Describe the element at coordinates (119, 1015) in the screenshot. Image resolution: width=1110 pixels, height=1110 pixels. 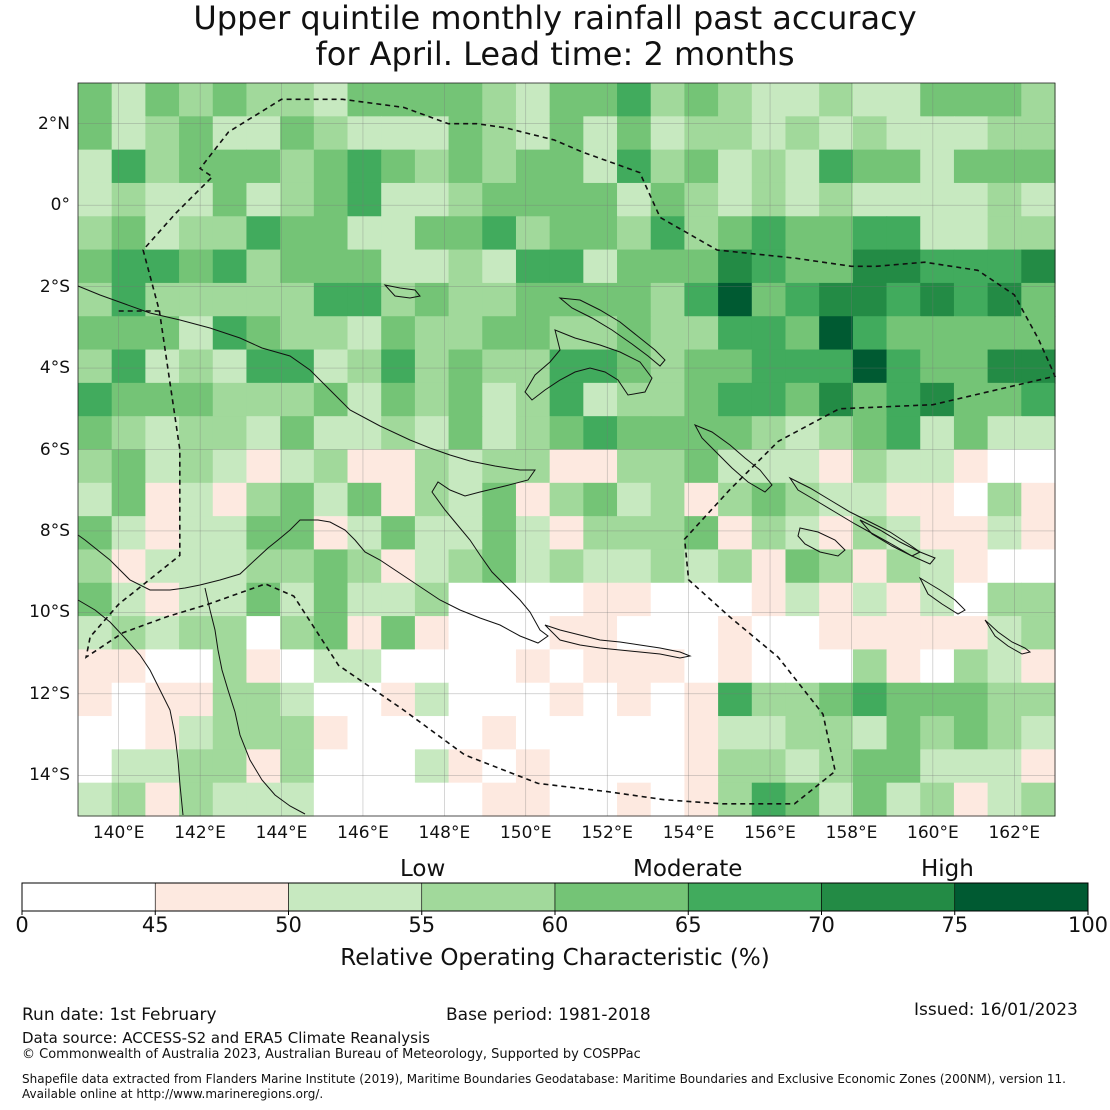
I see `run-date: Run date: 1st February` at that location.